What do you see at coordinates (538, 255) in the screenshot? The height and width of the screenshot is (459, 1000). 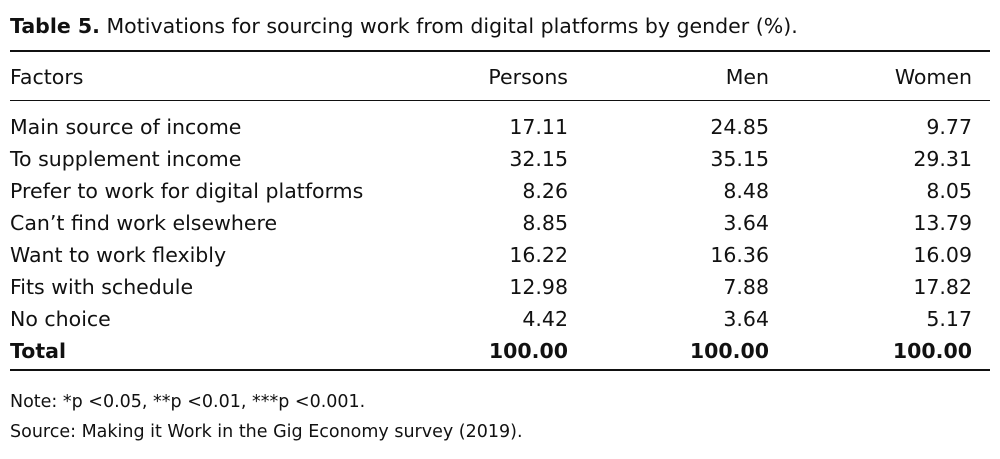 I see `row-persons: 16.22` at bounding box center [538, 255].